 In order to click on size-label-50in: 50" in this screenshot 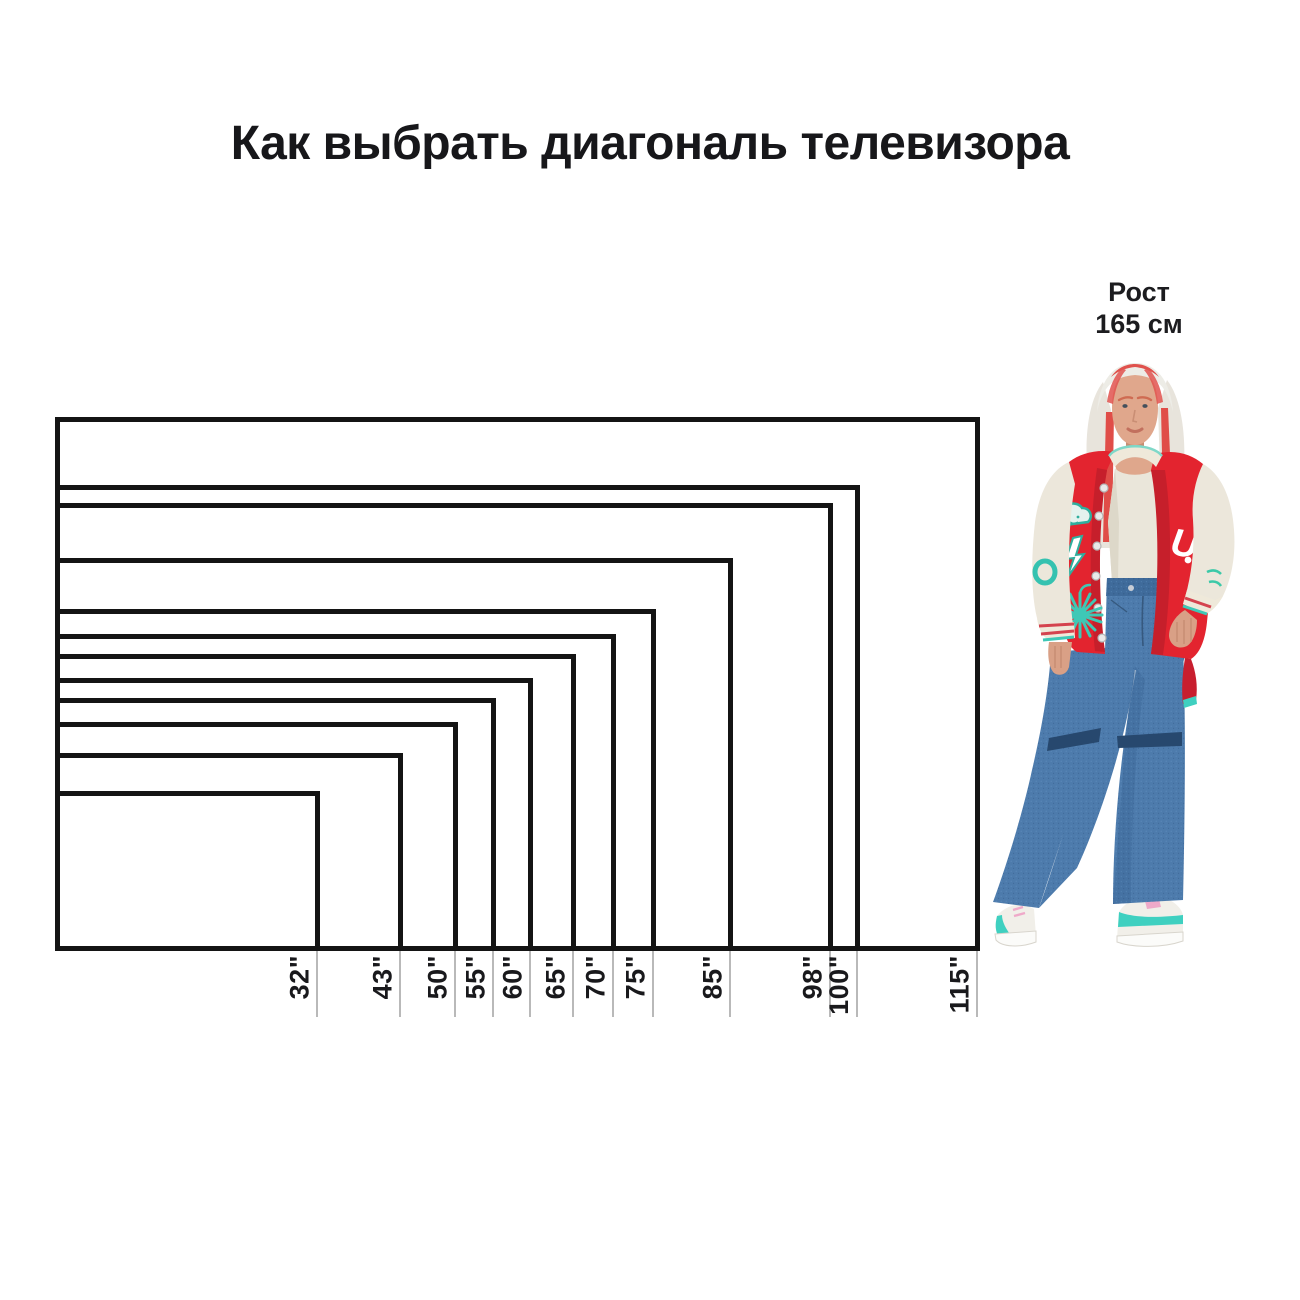, I will do `click(437, 977)`.